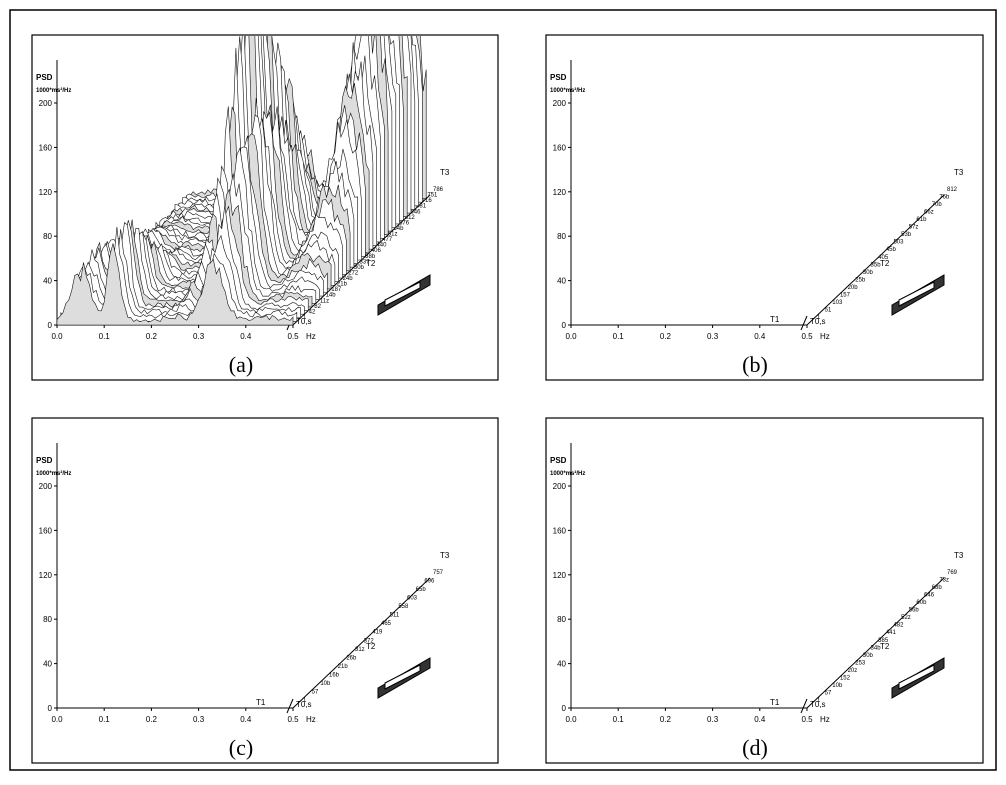 The image size is (1006, 785). Describe the element at coordinates (438, 573) in the screenshot. I see `t-tick-label: 757` at that location.